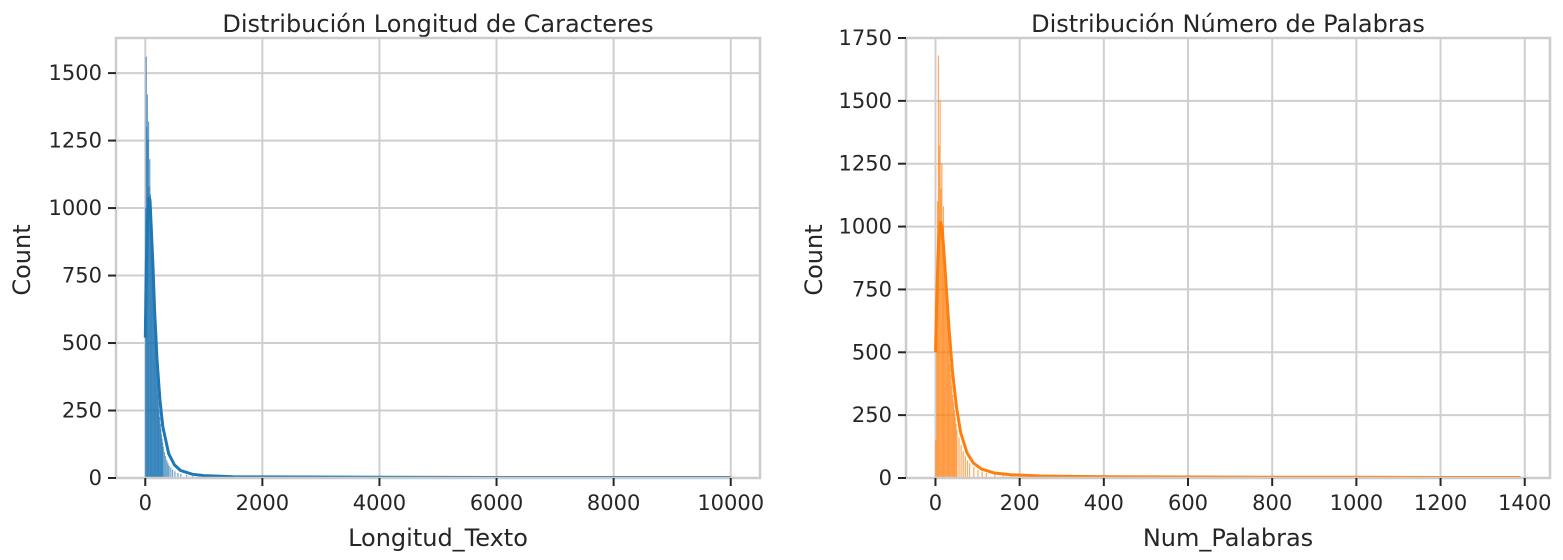  Describe the element at coordinates (262, 503) in the screenshot. I see `x-tick-label: 2000` at that location.